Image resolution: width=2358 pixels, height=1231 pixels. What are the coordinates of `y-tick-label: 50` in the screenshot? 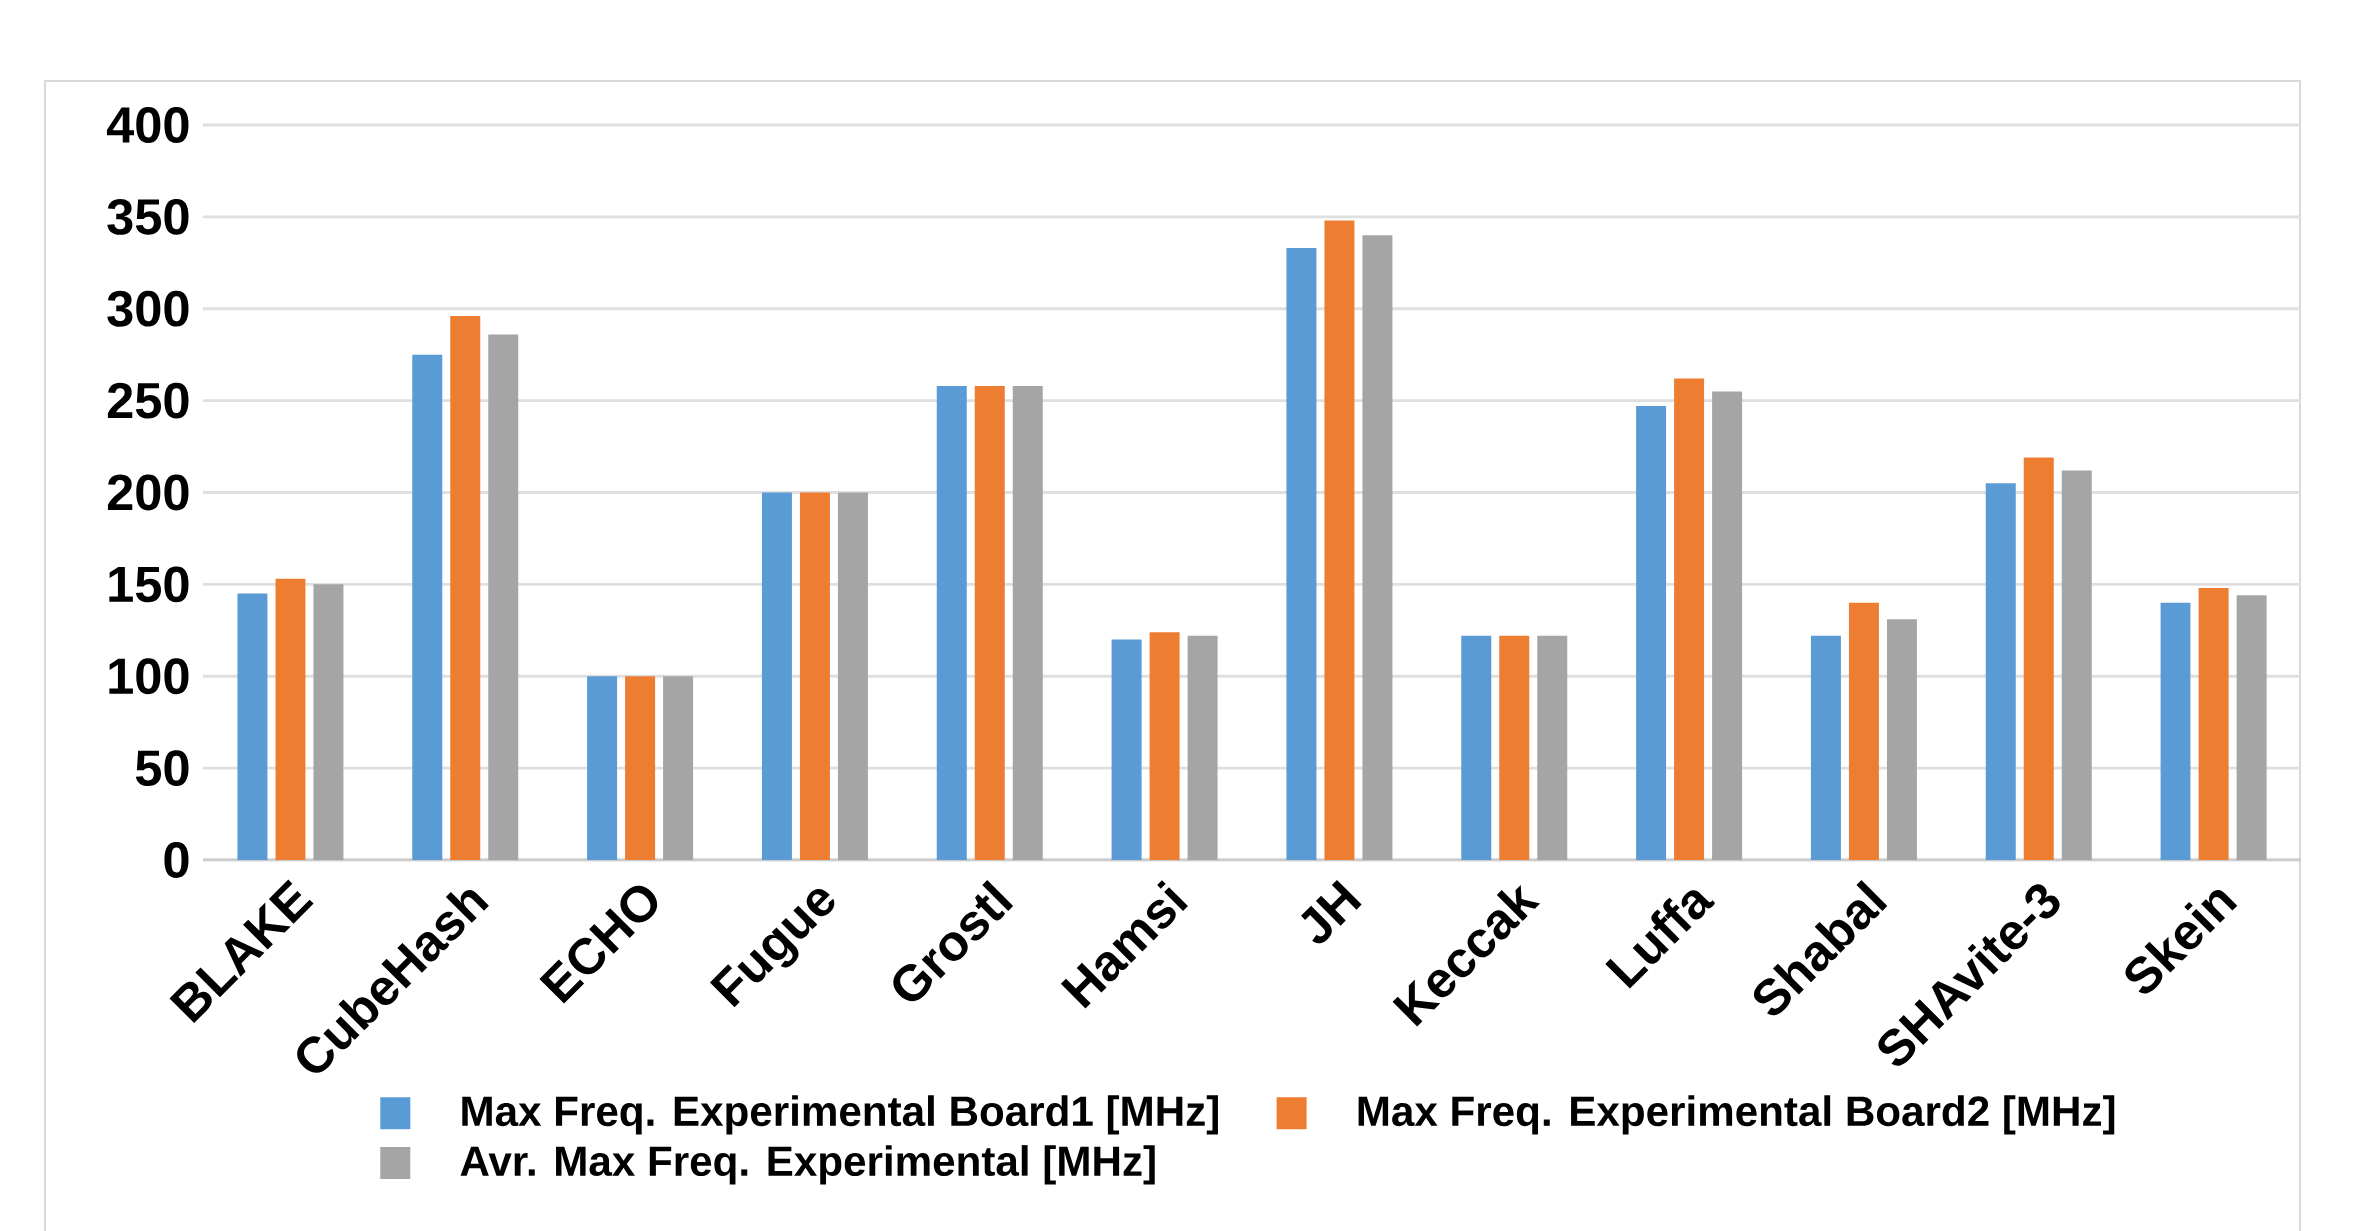 It's located at (162, 768).